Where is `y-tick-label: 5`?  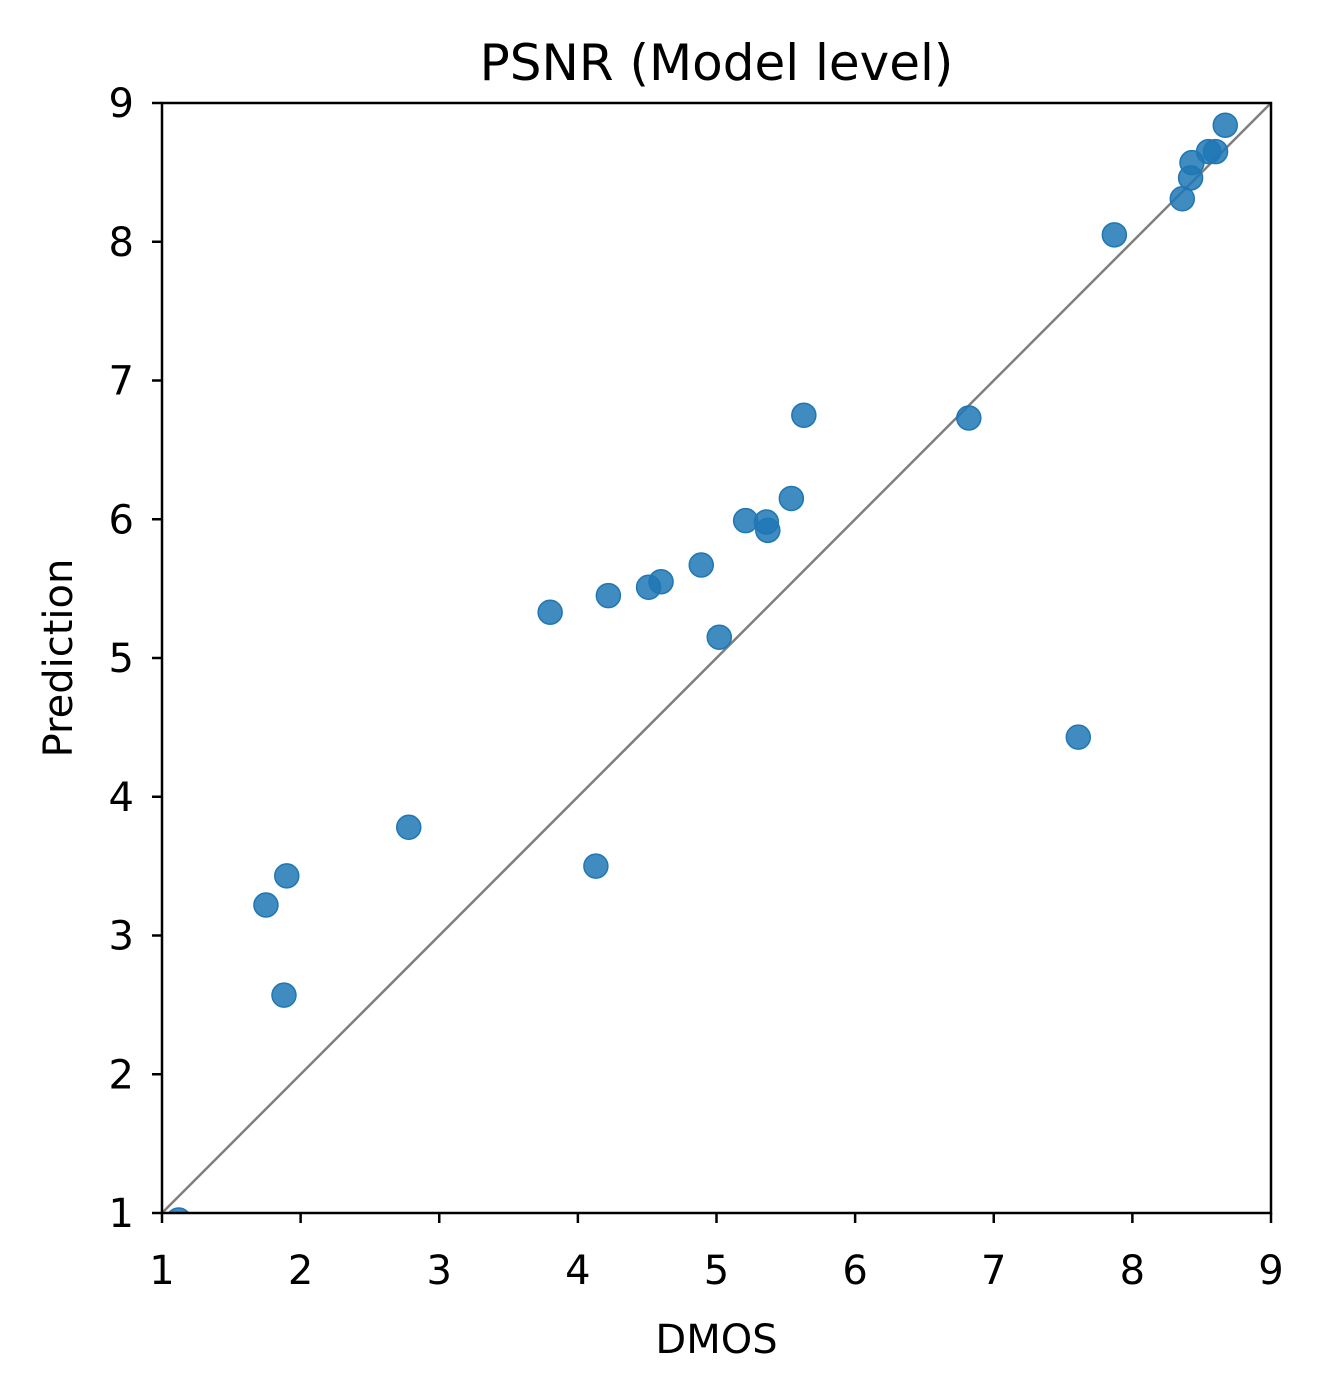 y-tick-label: 5 is located at coordinates (121, 659).